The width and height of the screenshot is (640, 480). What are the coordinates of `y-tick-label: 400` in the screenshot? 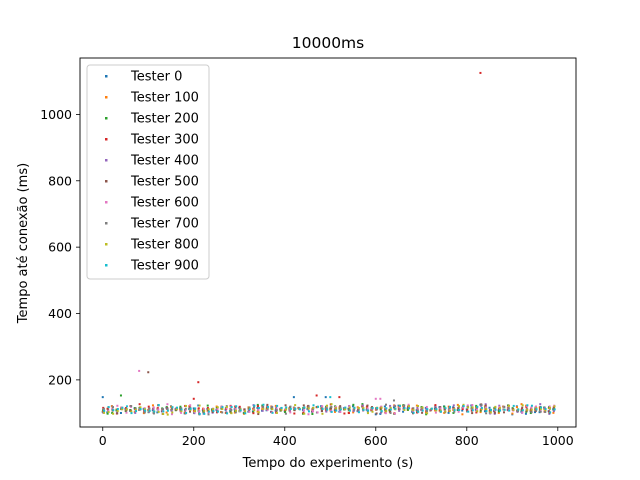 It's located at (60, 313).